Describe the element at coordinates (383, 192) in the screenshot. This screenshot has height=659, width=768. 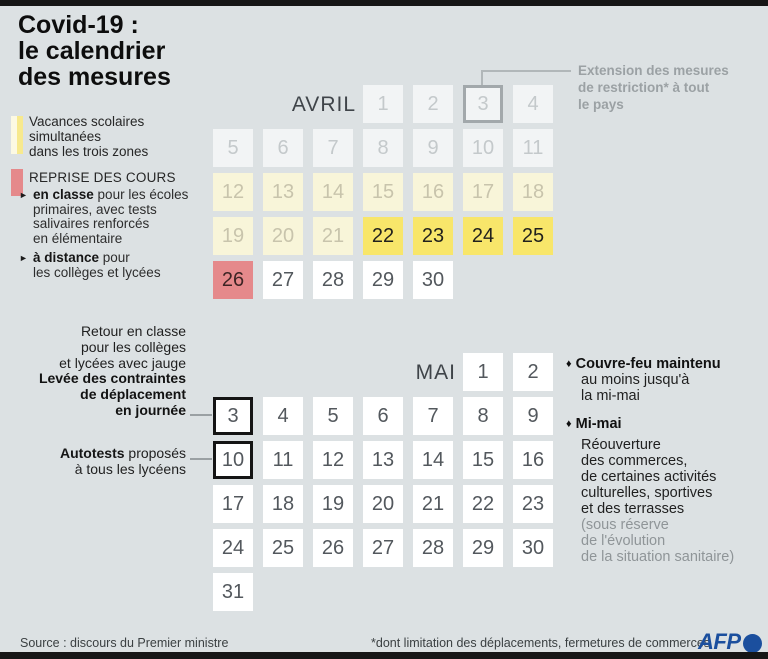
I see `april-calendar-cell-15: 15` at that location.